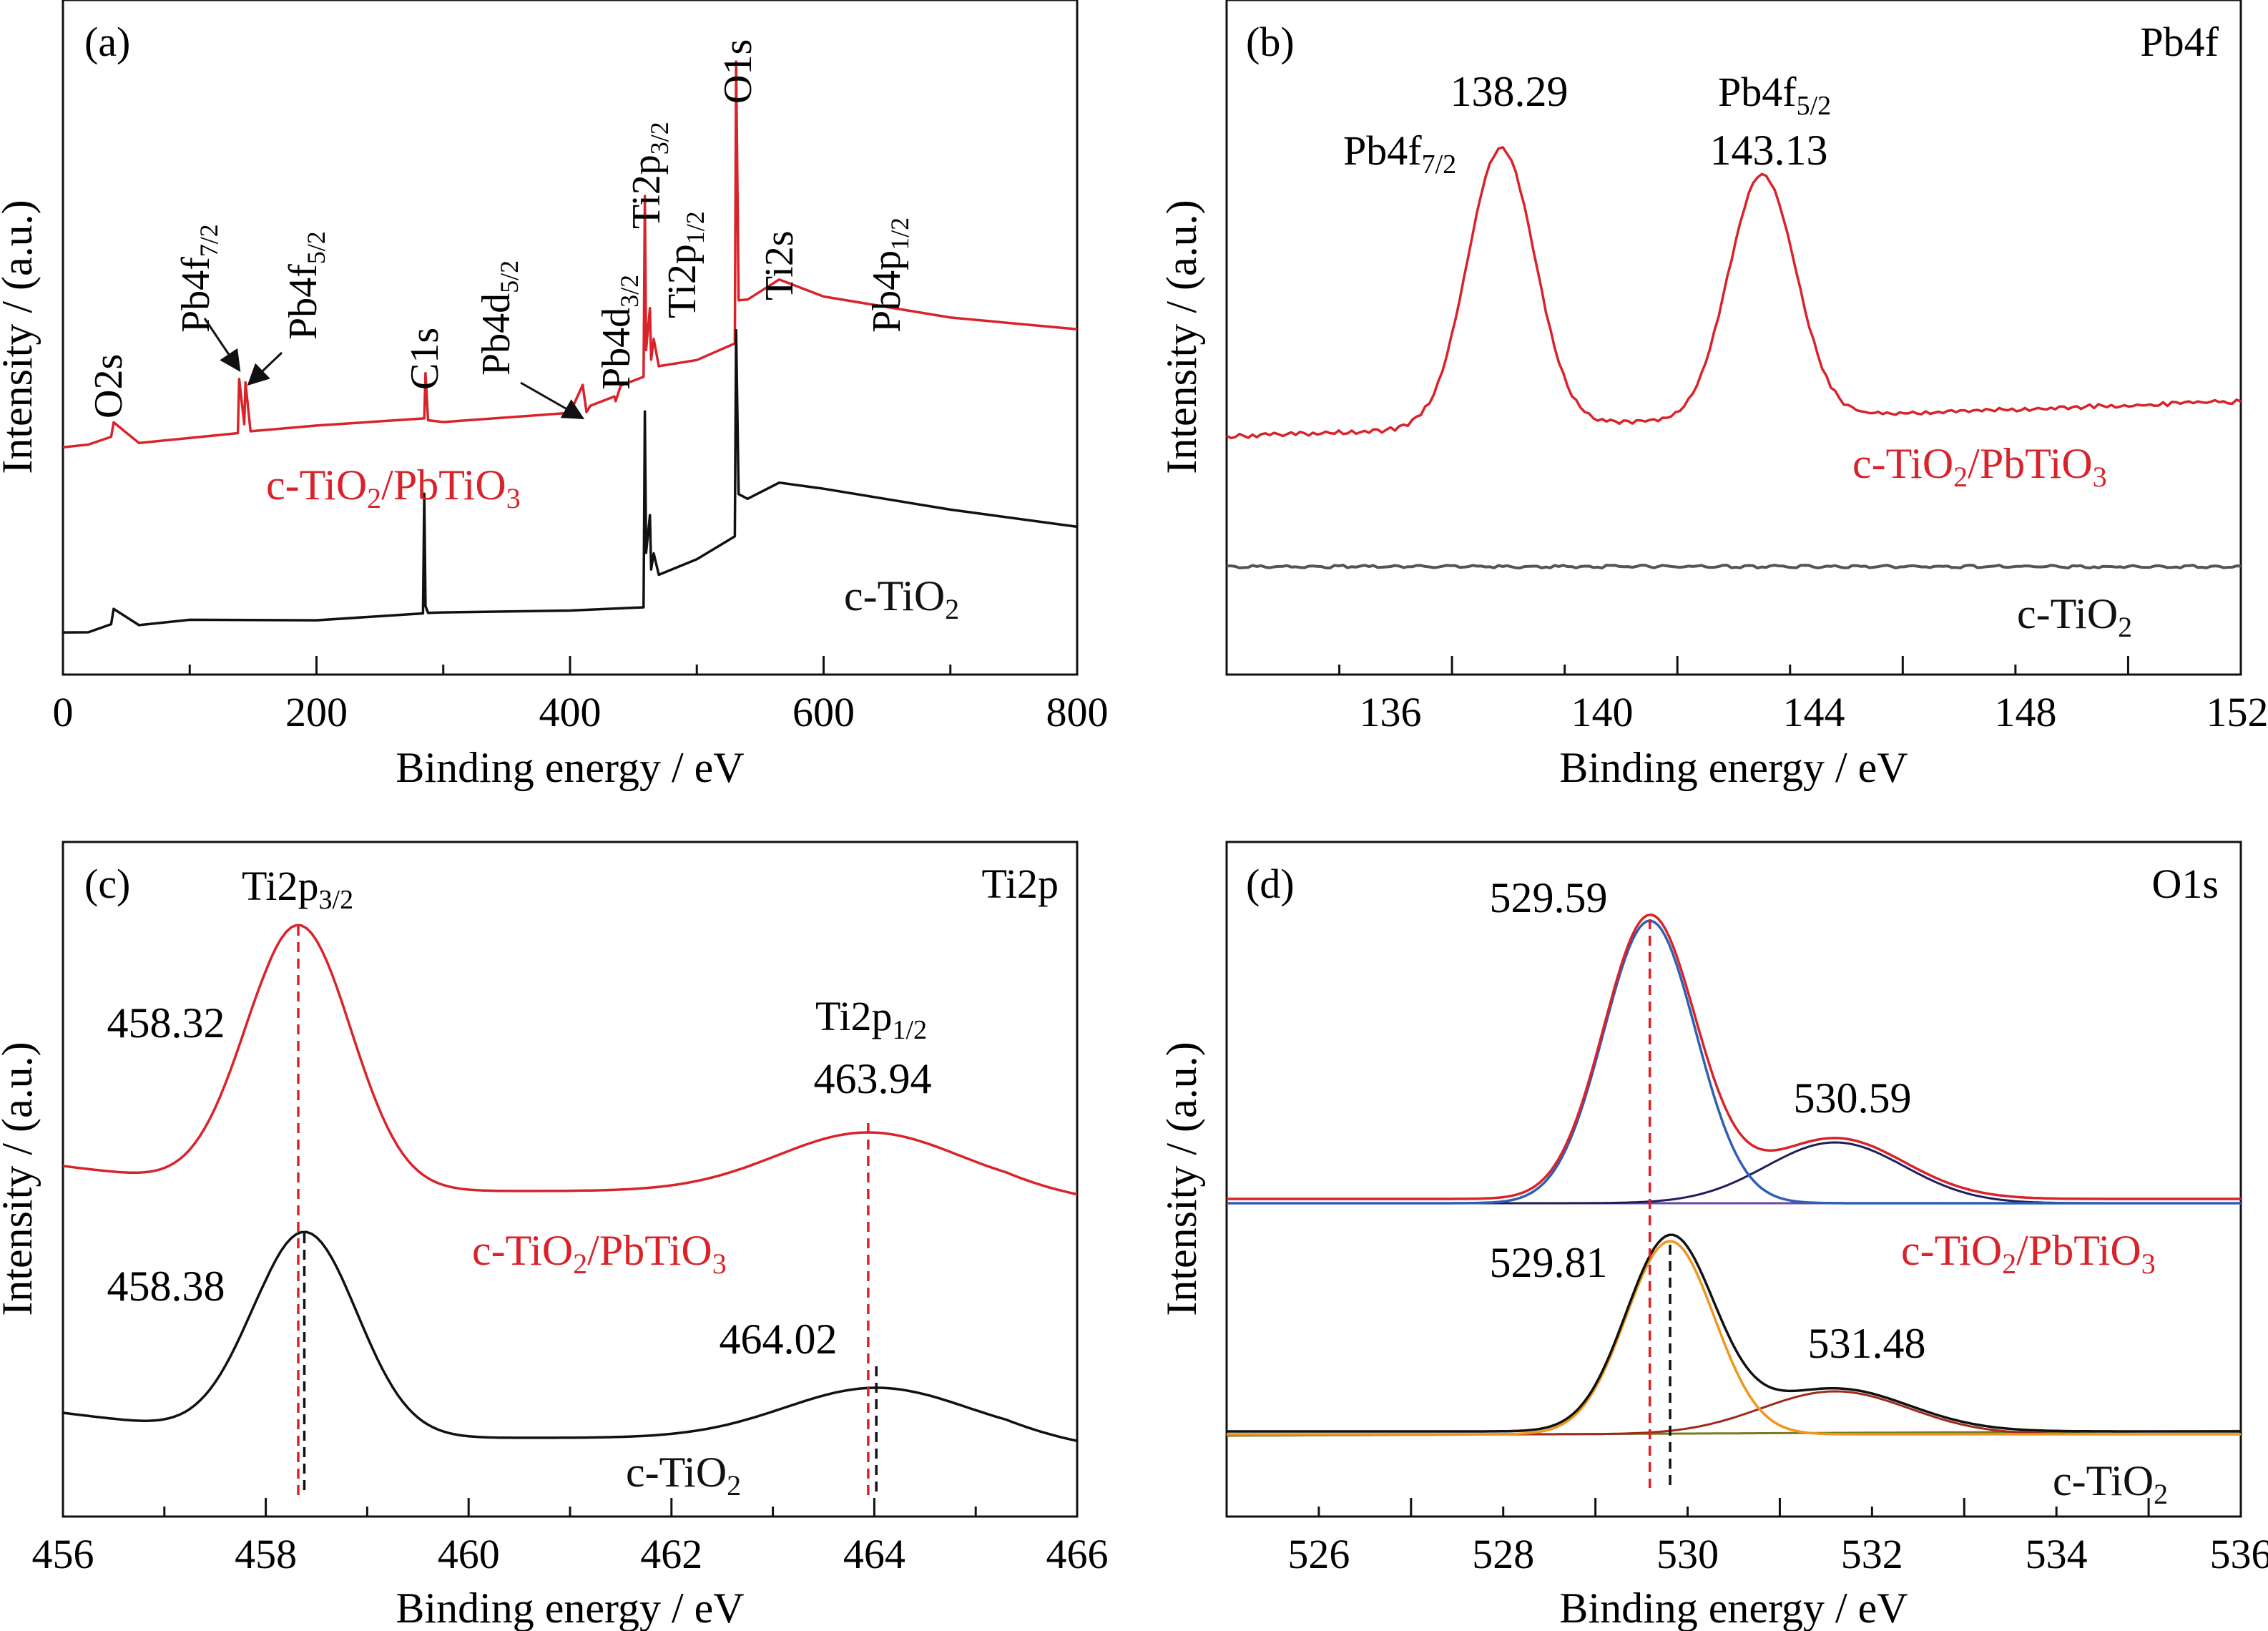 This screenshot has width=2268, height=1631. Describe the element at coordinates (874, 1554) in the screenshot. I see `tick-label: 464` at that location.